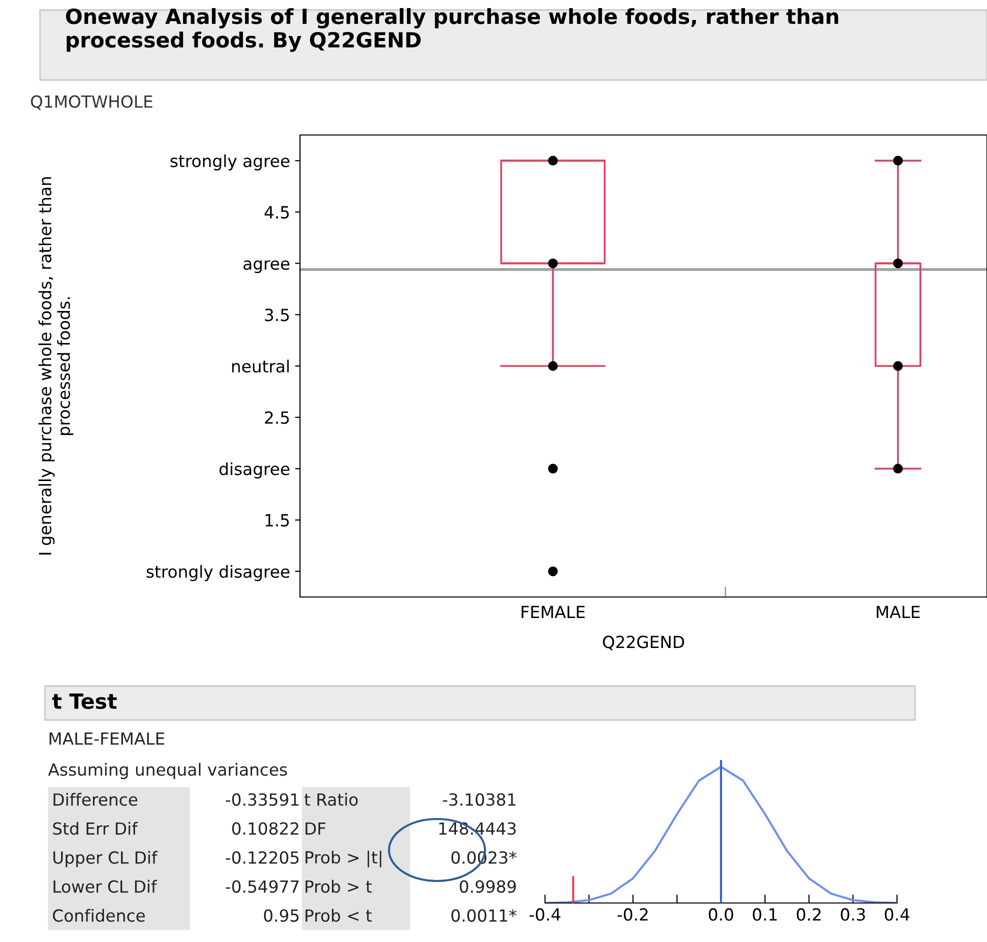  What do you see at coordinates (277, 520) in the screenshot?
I see `y-tick-label: 1.5` at bounding box center [277, 520].